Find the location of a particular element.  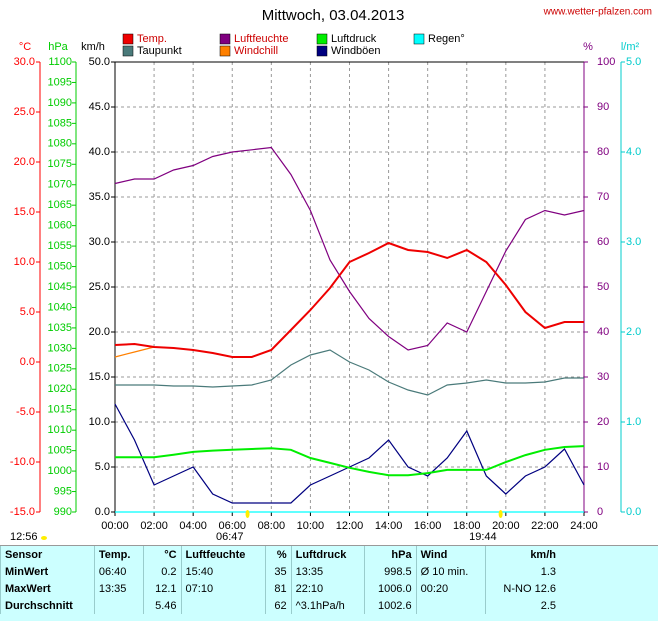

table-cell: 07:10 is located at coordinates (223, 588).